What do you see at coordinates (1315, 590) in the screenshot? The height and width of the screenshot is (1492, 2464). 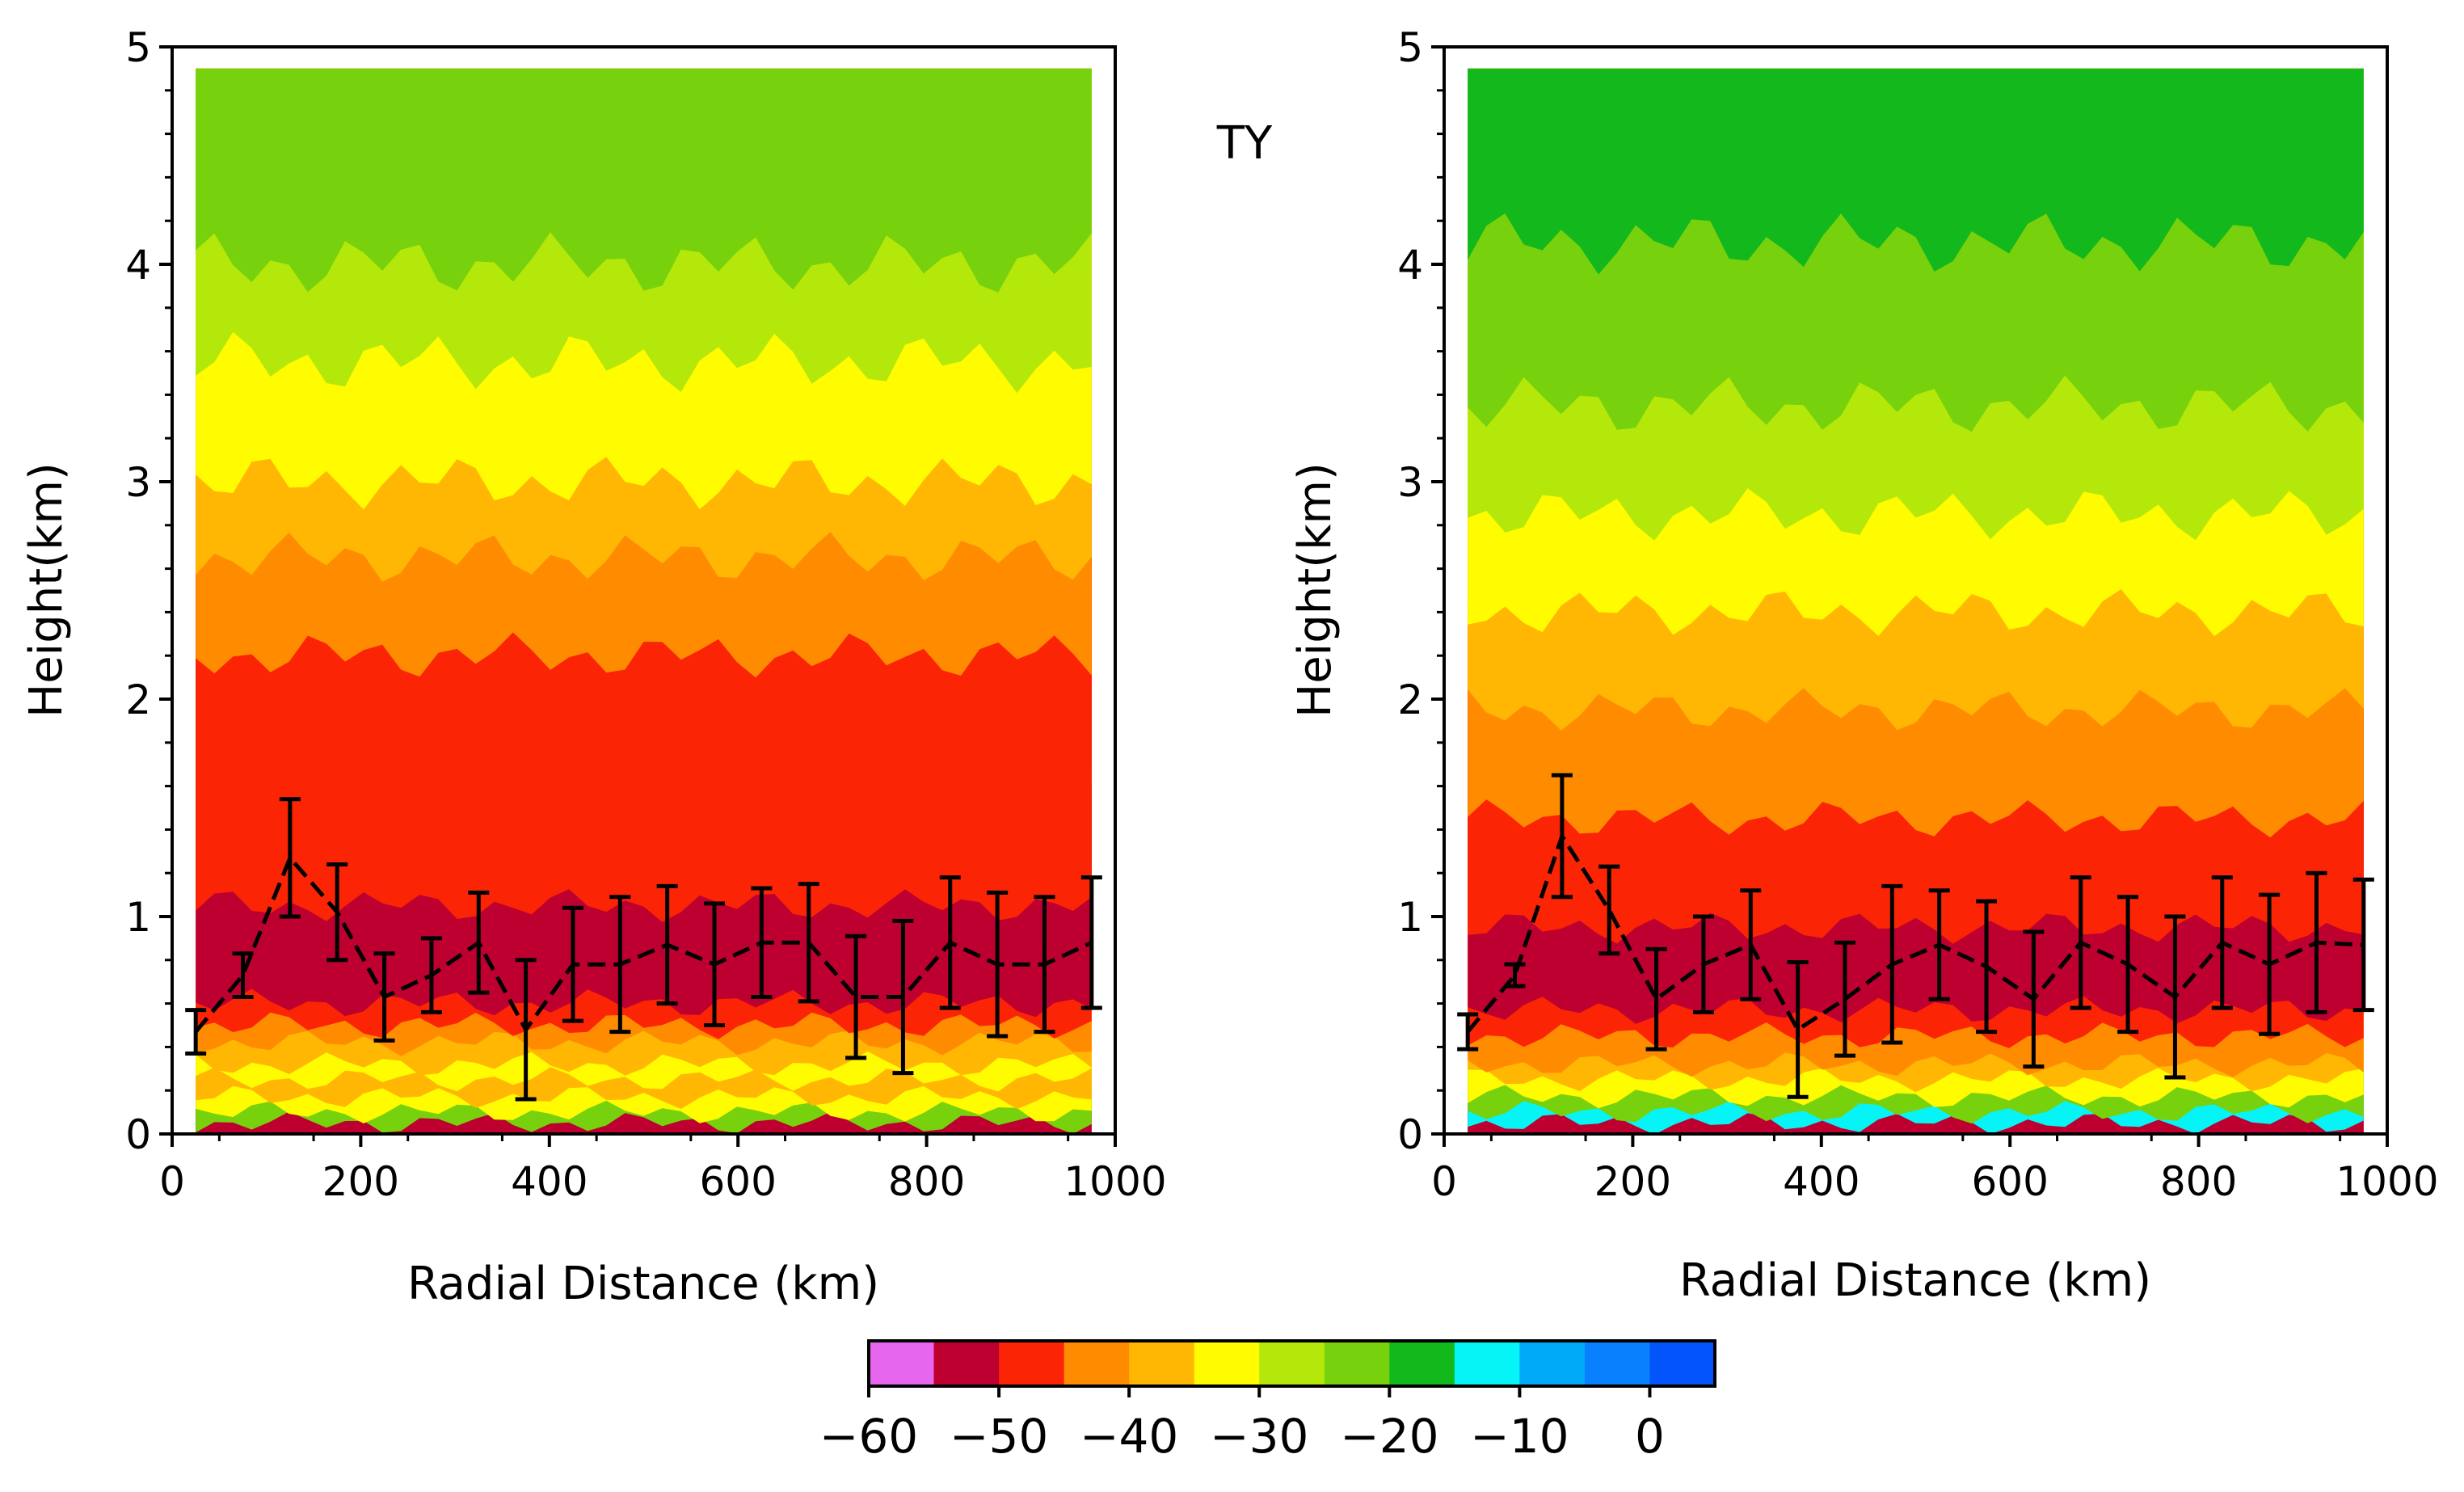 I see `right-y-axis-label: Height(km)` at bounding box center [1315, 590].